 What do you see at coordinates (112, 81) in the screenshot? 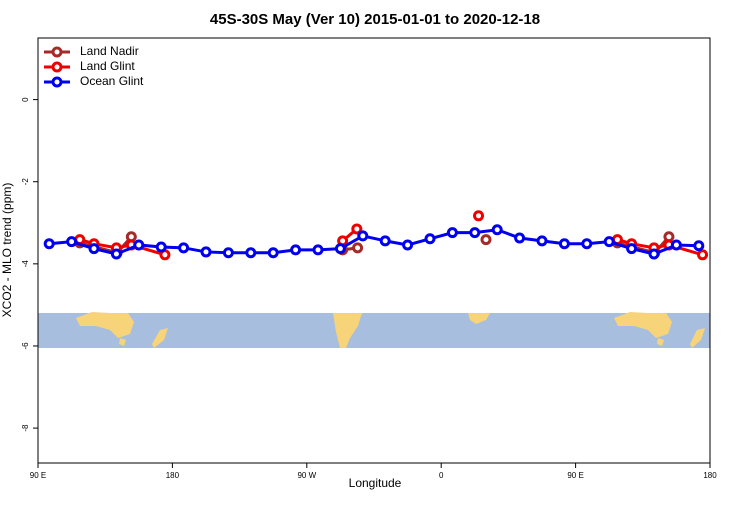
I see `legend-label: Ocean Glint` at bounding box center [112, 81].